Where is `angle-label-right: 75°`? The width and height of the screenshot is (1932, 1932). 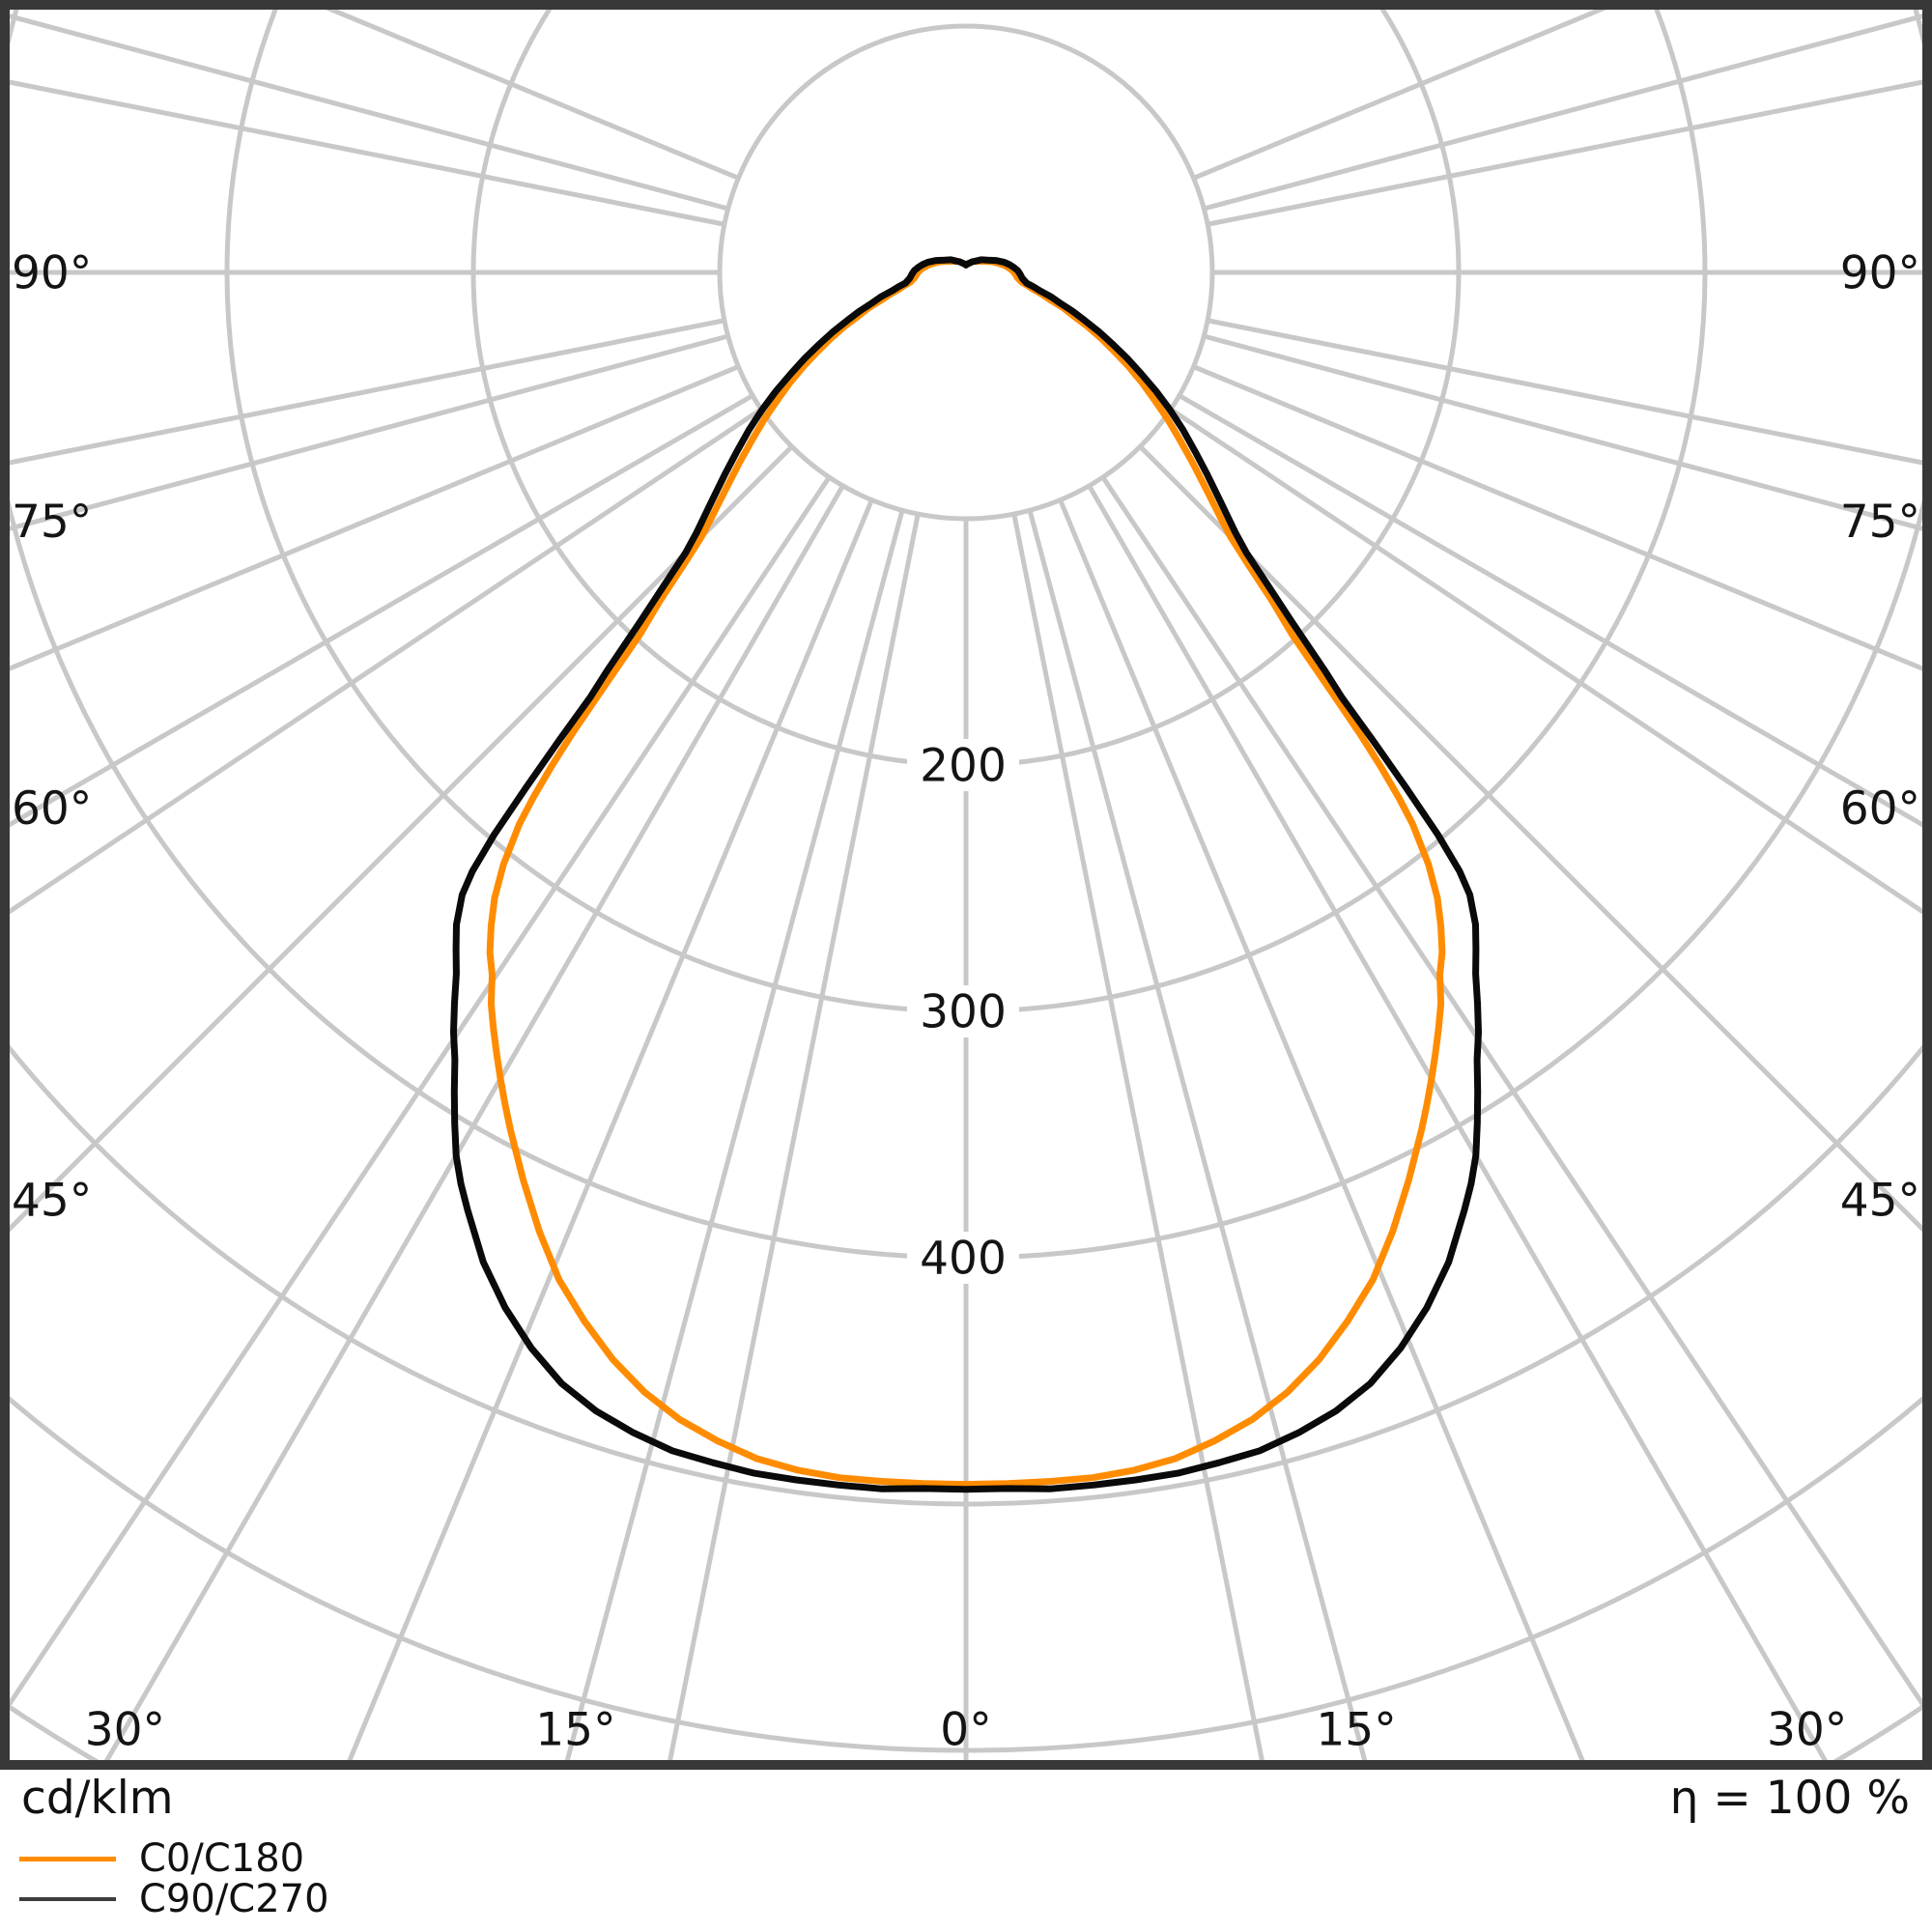 angle-label-right: 75° is located at coordinates (1880, 522).